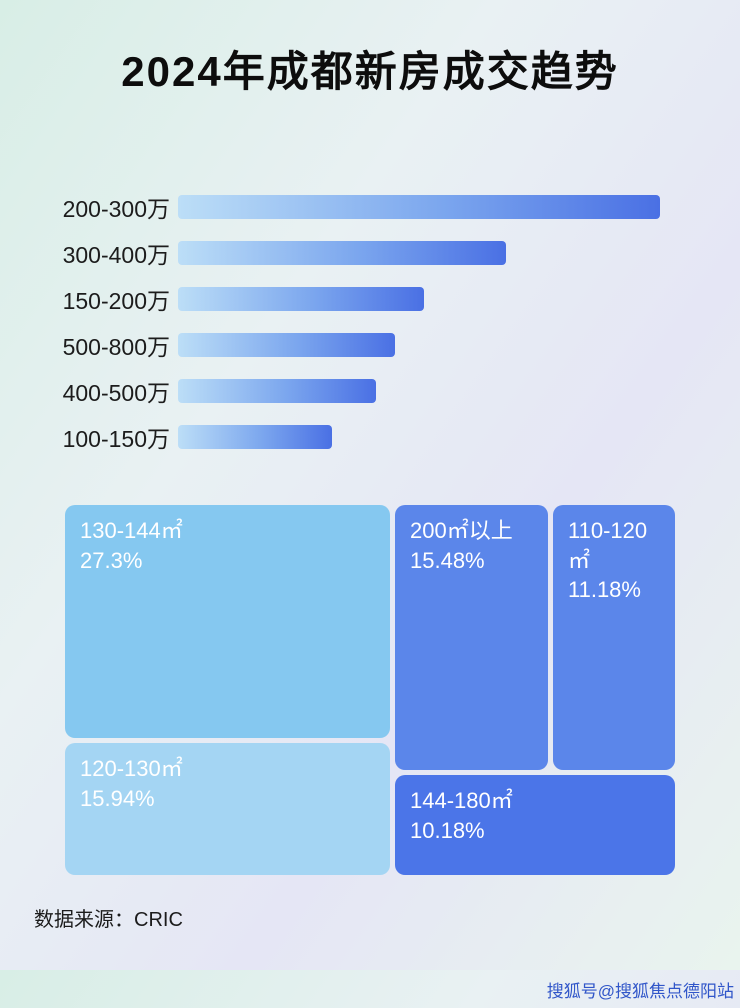 This screenshot has height=1008, width=740. I want to click on data-source-label: 数据来源：CRIC, so click(108, 920).